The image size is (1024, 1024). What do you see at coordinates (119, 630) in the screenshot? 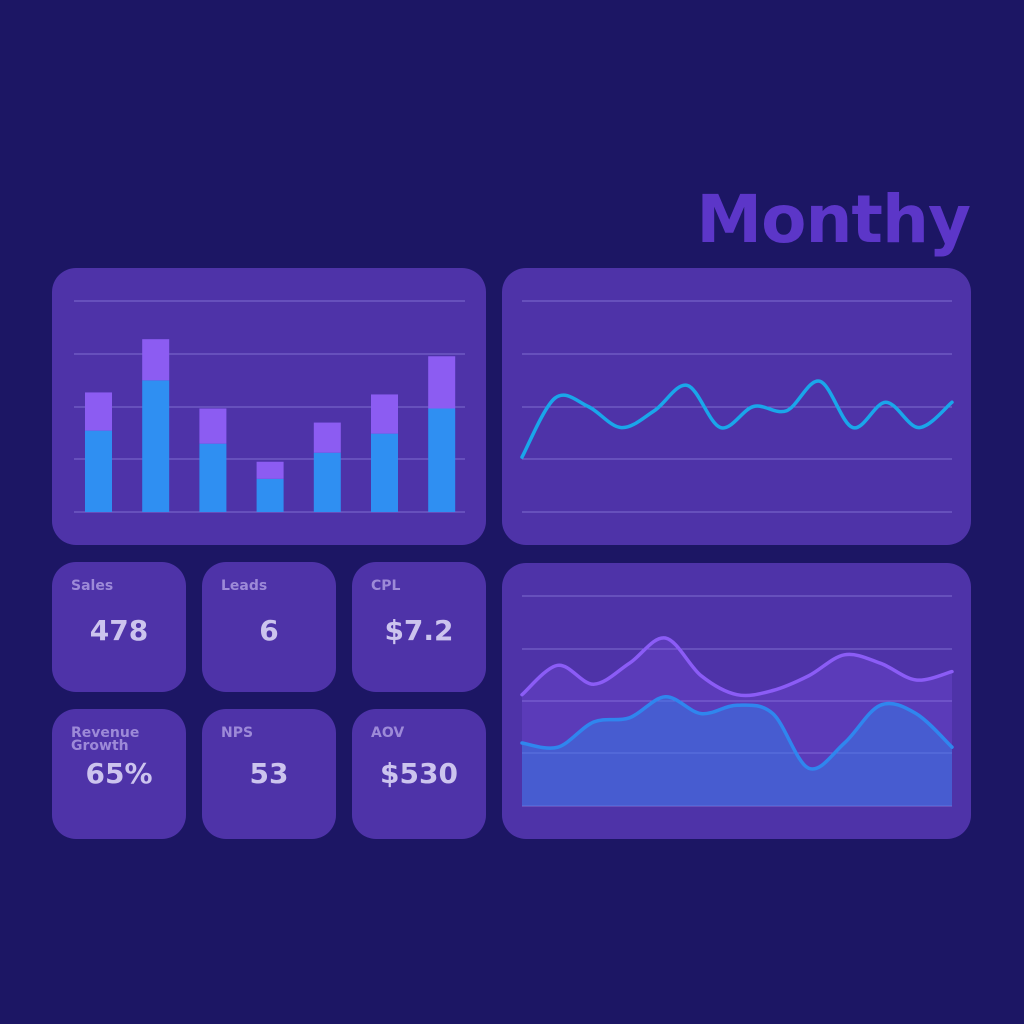
I see `stat-value: 478` at bounding box center [119, 630].